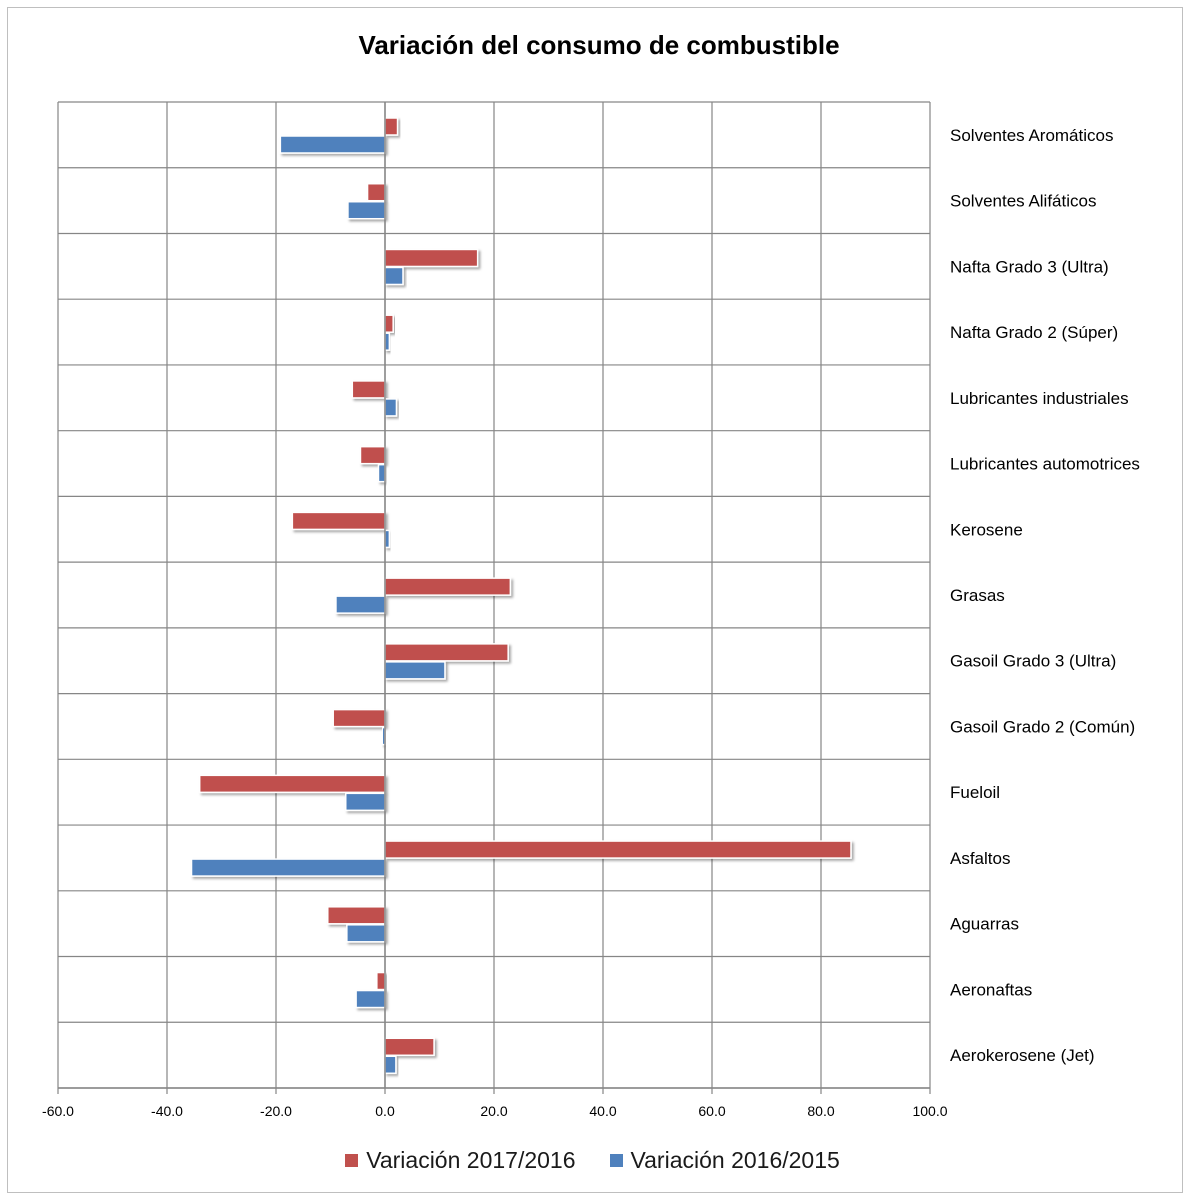 The width and height of the screenshot is (1185, 1196). What do you see at coordinates (599, 45) in the screenshot?
I see `chart-title: Variación del consumo de combustible` at bounding box center [599, 45].